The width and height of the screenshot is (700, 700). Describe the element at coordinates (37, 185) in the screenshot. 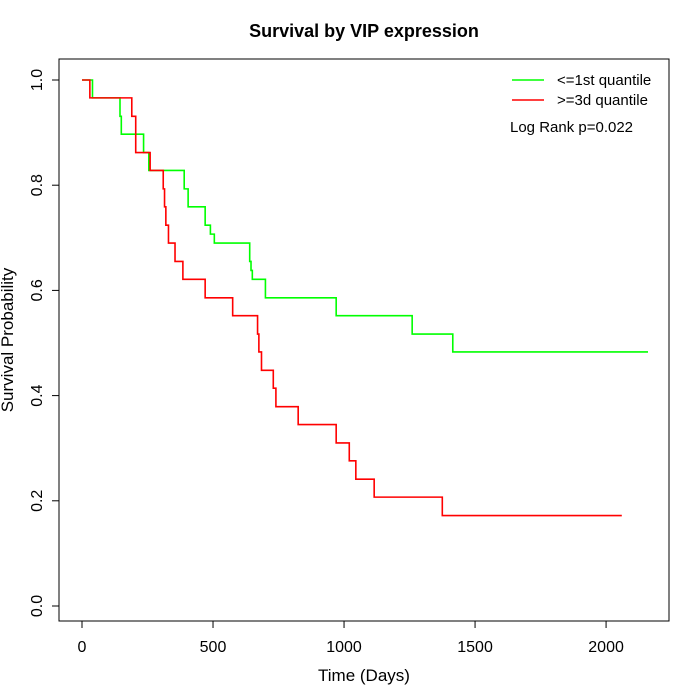

I see `y-tick-label: 0.8` at that location.